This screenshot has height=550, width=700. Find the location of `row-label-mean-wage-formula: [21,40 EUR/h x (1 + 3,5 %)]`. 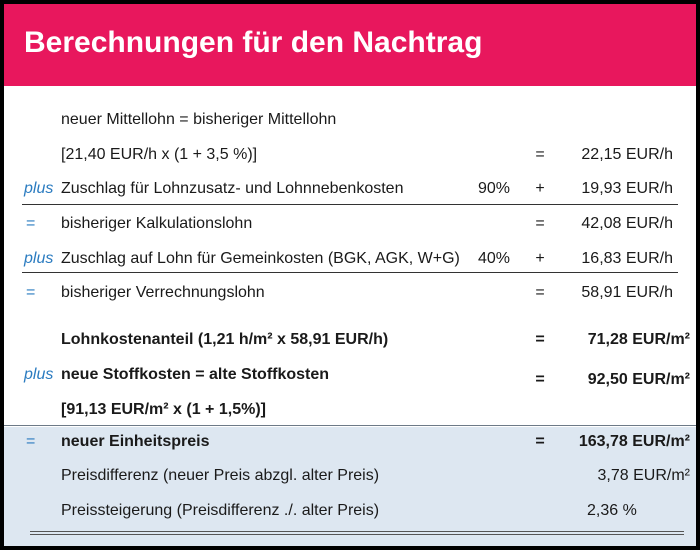

row-label-mean-wage-formula: [21,40 EUR/h x (1 + 3,5 %)] is located at coordinates (159, 154).